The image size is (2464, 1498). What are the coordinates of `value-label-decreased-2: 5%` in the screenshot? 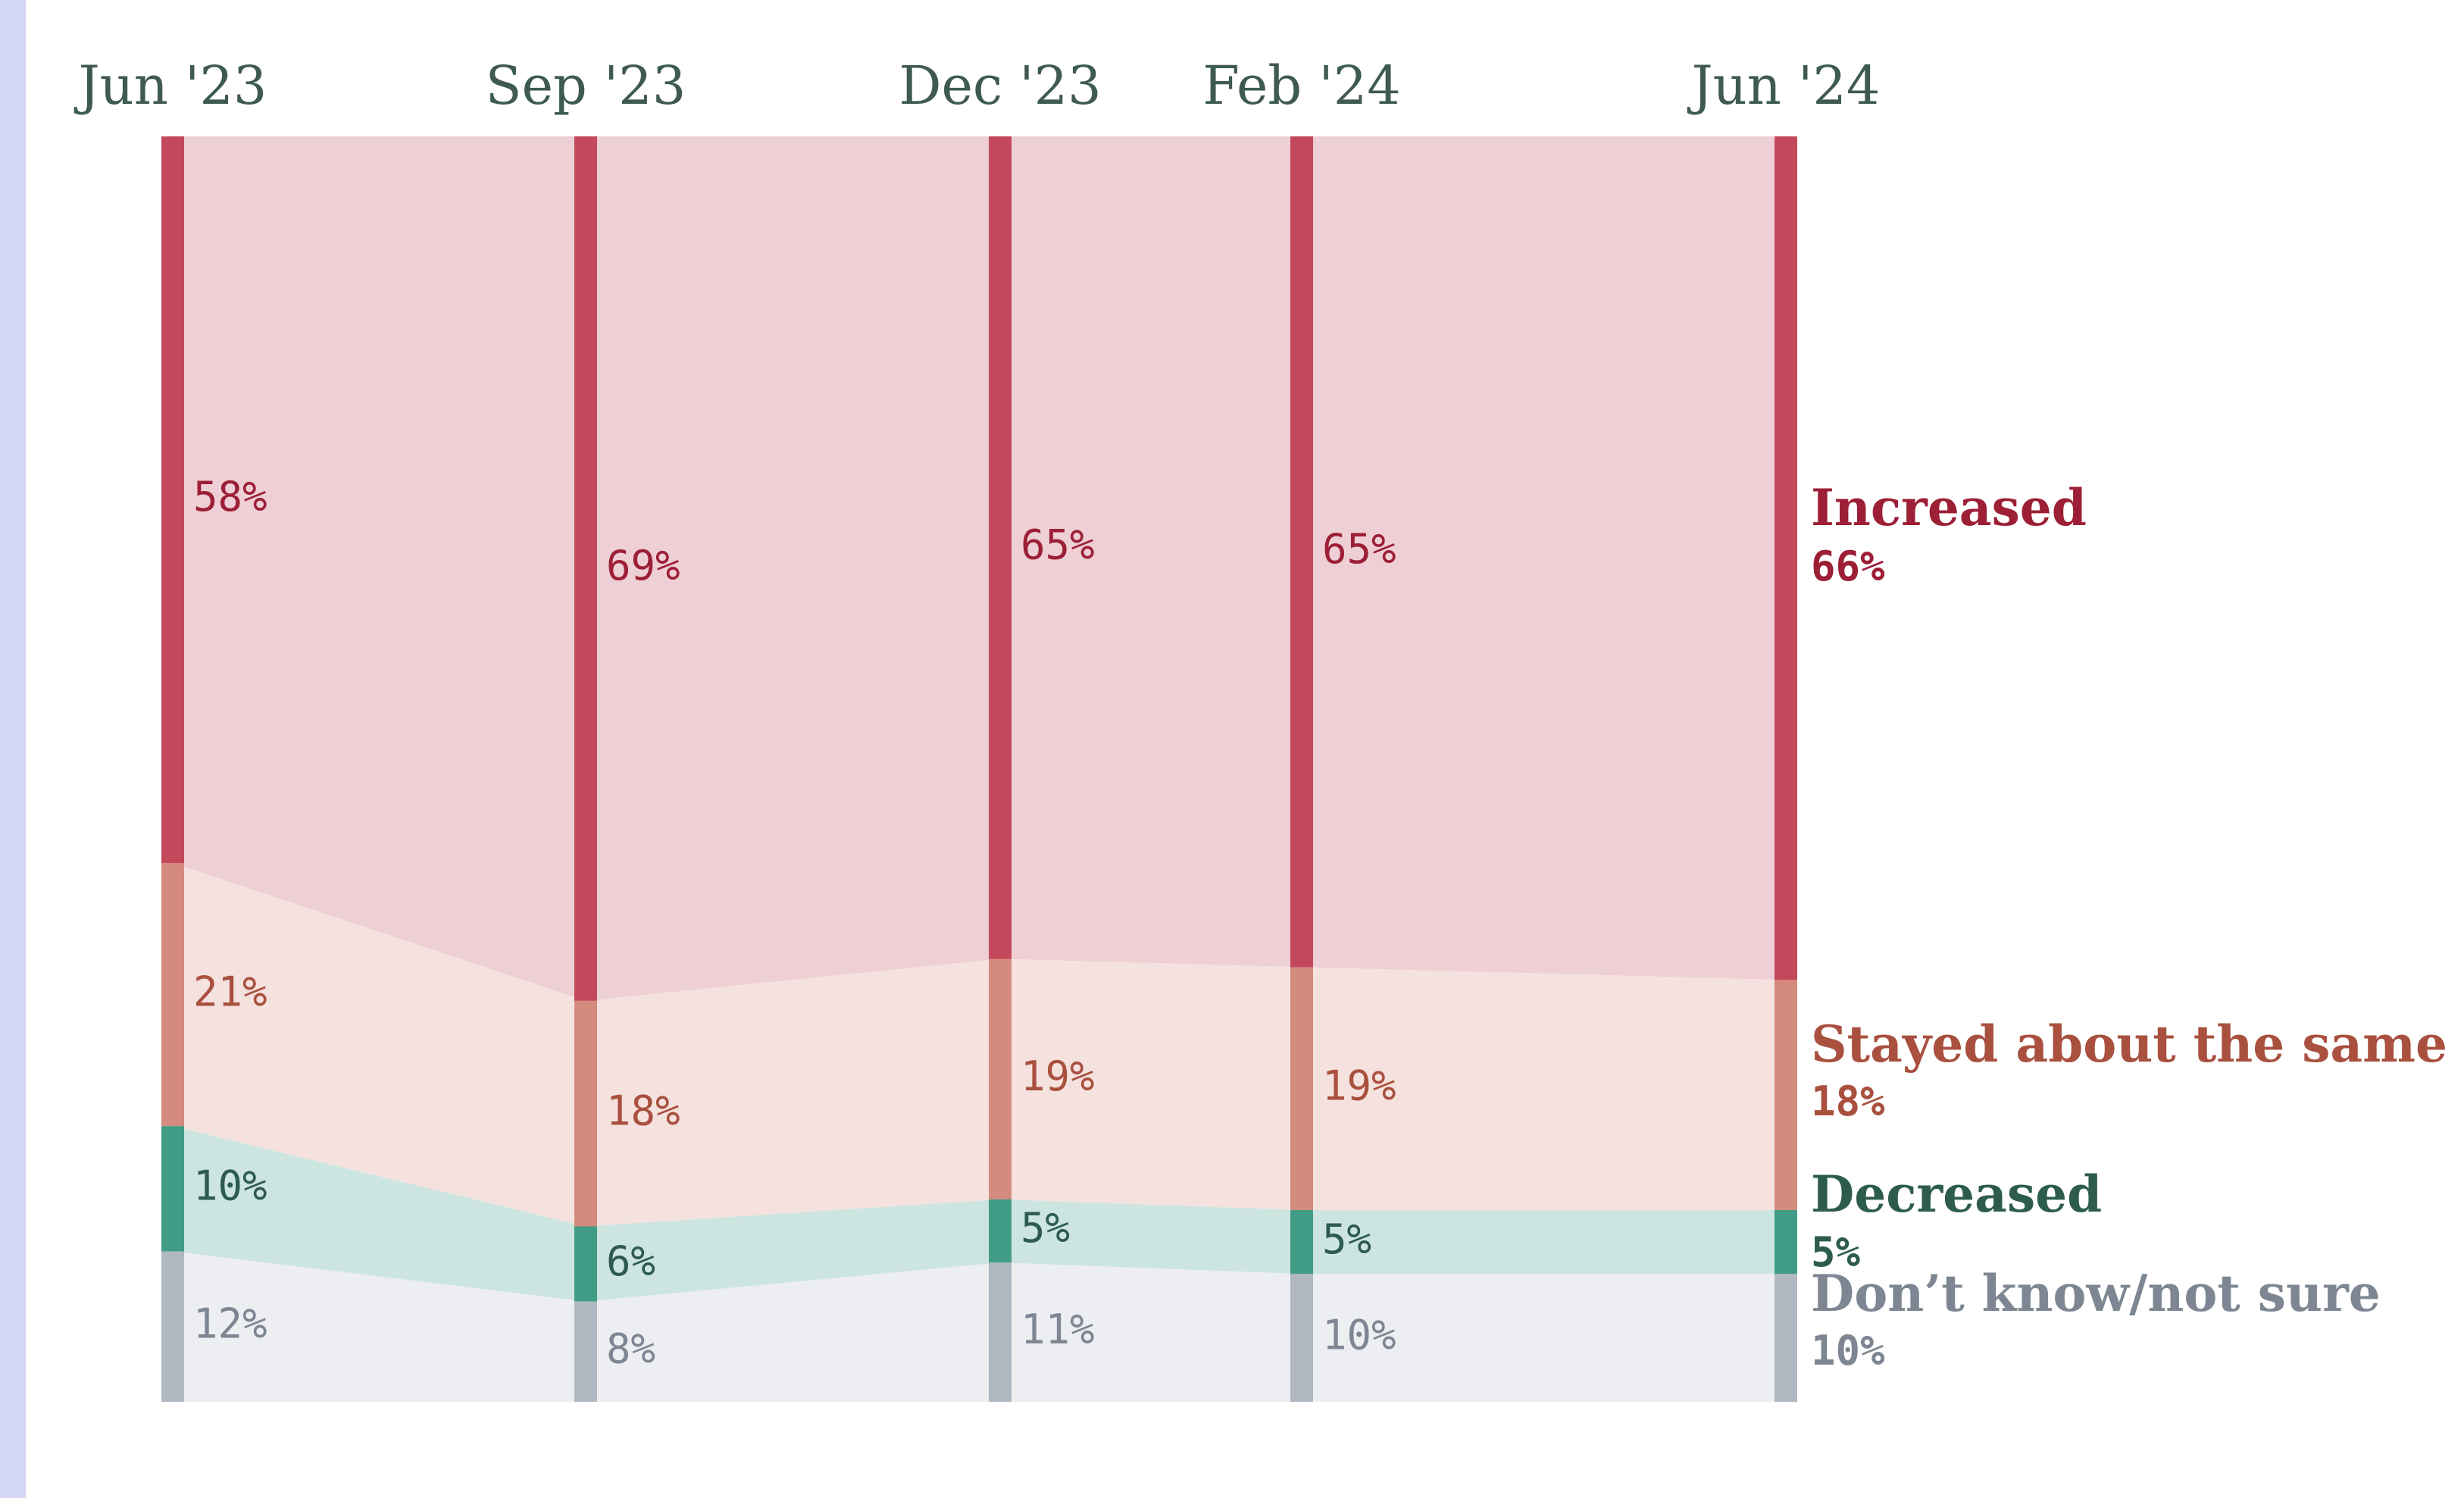 It's located at (1045, 1228).